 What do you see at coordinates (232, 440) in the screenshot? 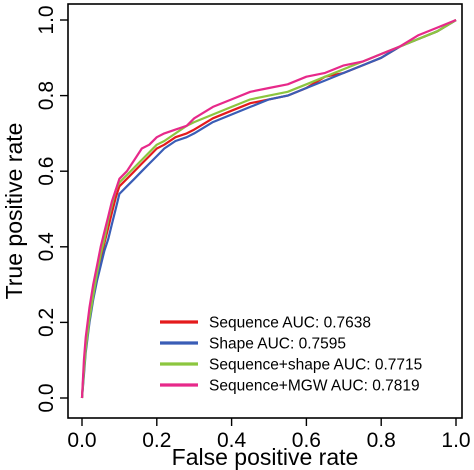
I see `x-tick-label: 0.4` at bounding box center [232, 440].